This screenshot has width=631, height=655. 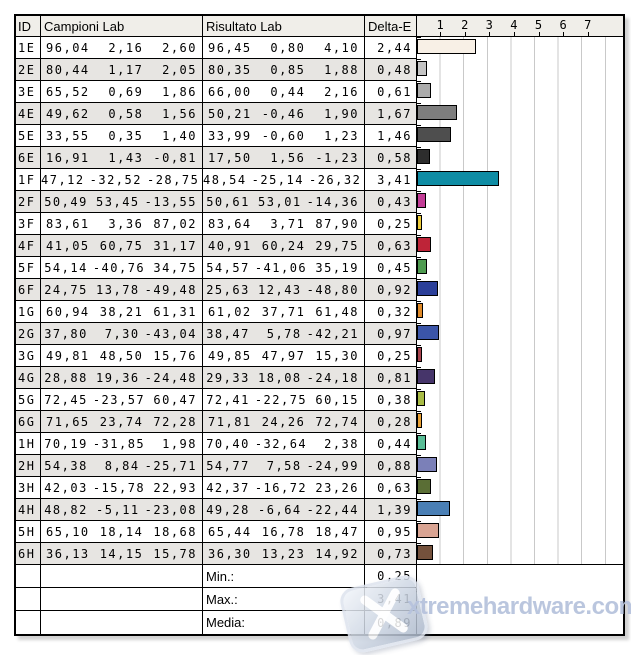 What do you see at coordinates (28, 488) in the screenshot?
I see `row-id: 3H` at bounding box center [28, 488].